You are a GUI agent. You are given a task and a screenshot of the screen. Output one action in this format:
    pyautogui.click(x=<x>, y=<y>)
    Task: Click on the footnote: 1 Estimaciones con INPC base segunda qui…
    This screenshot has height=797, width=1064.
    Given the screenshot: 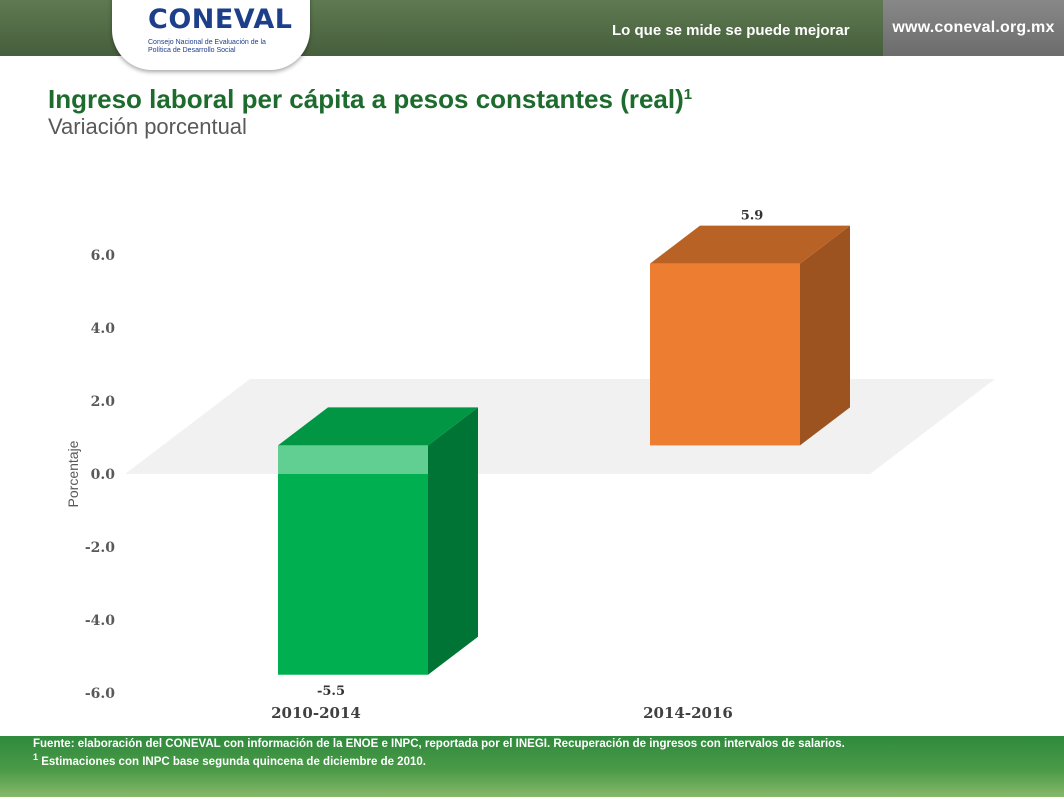 What is the action you would take?
    pyautogui.click(x=229, y=760)
    